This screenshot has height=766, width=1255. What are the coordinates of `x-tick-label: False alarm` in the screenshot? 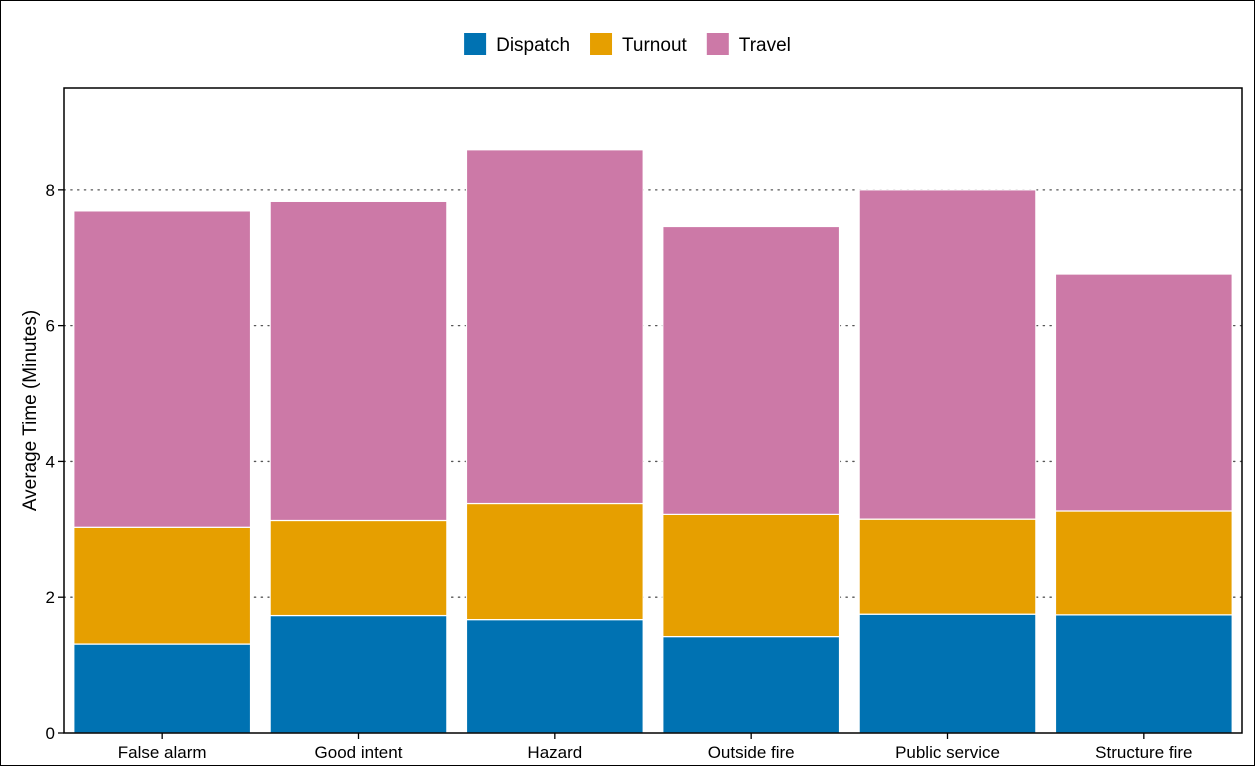 It's located at (162, 752).